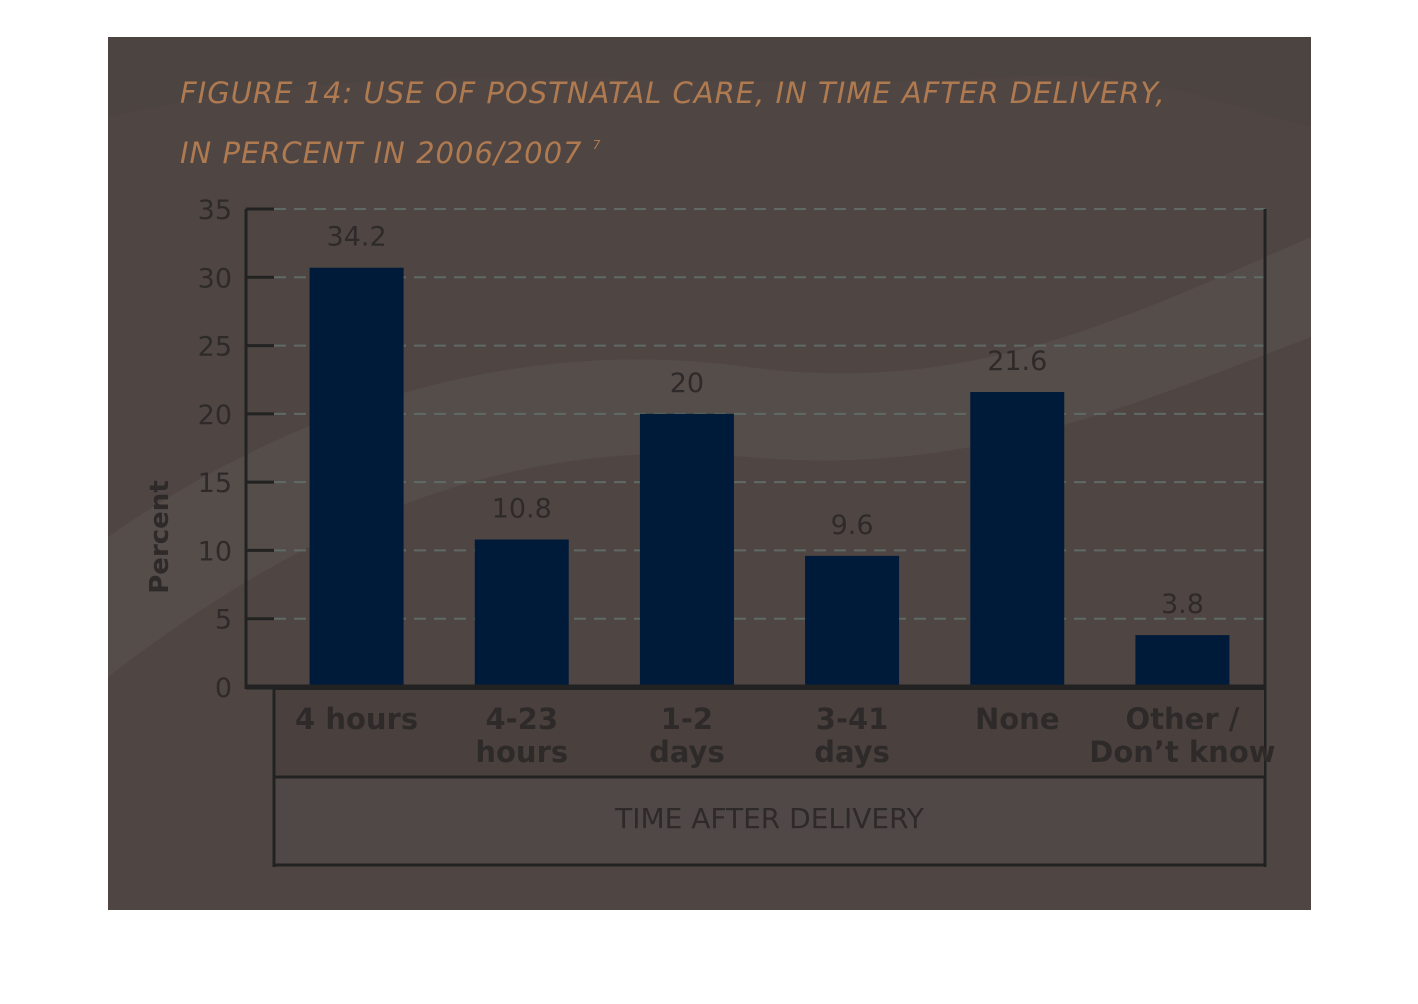 The width and height of the screenshot is (1418, 1004). I want to click on x-category-label: 1-2, so click(687, 719).